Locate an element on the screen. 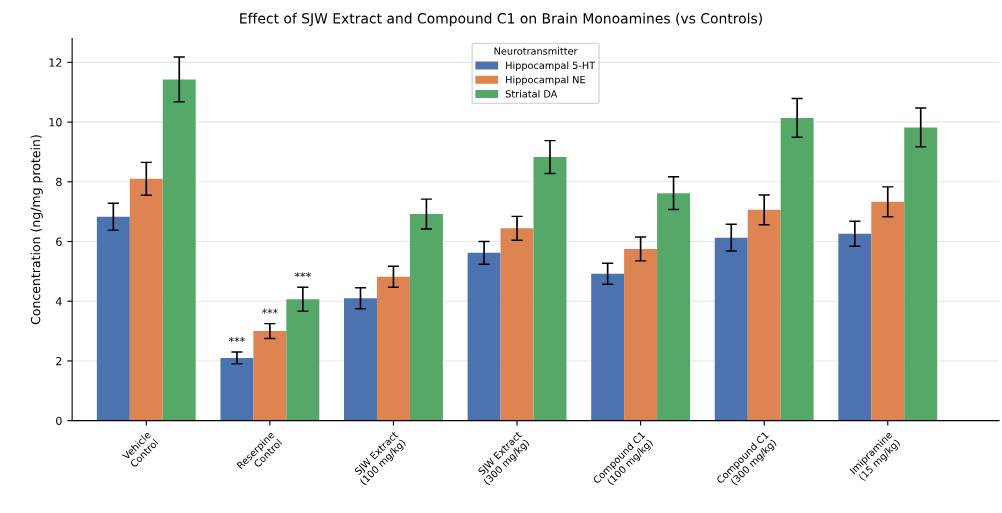  legend-label: Hippocampal 5-HT is located at coordinates (551, 66).